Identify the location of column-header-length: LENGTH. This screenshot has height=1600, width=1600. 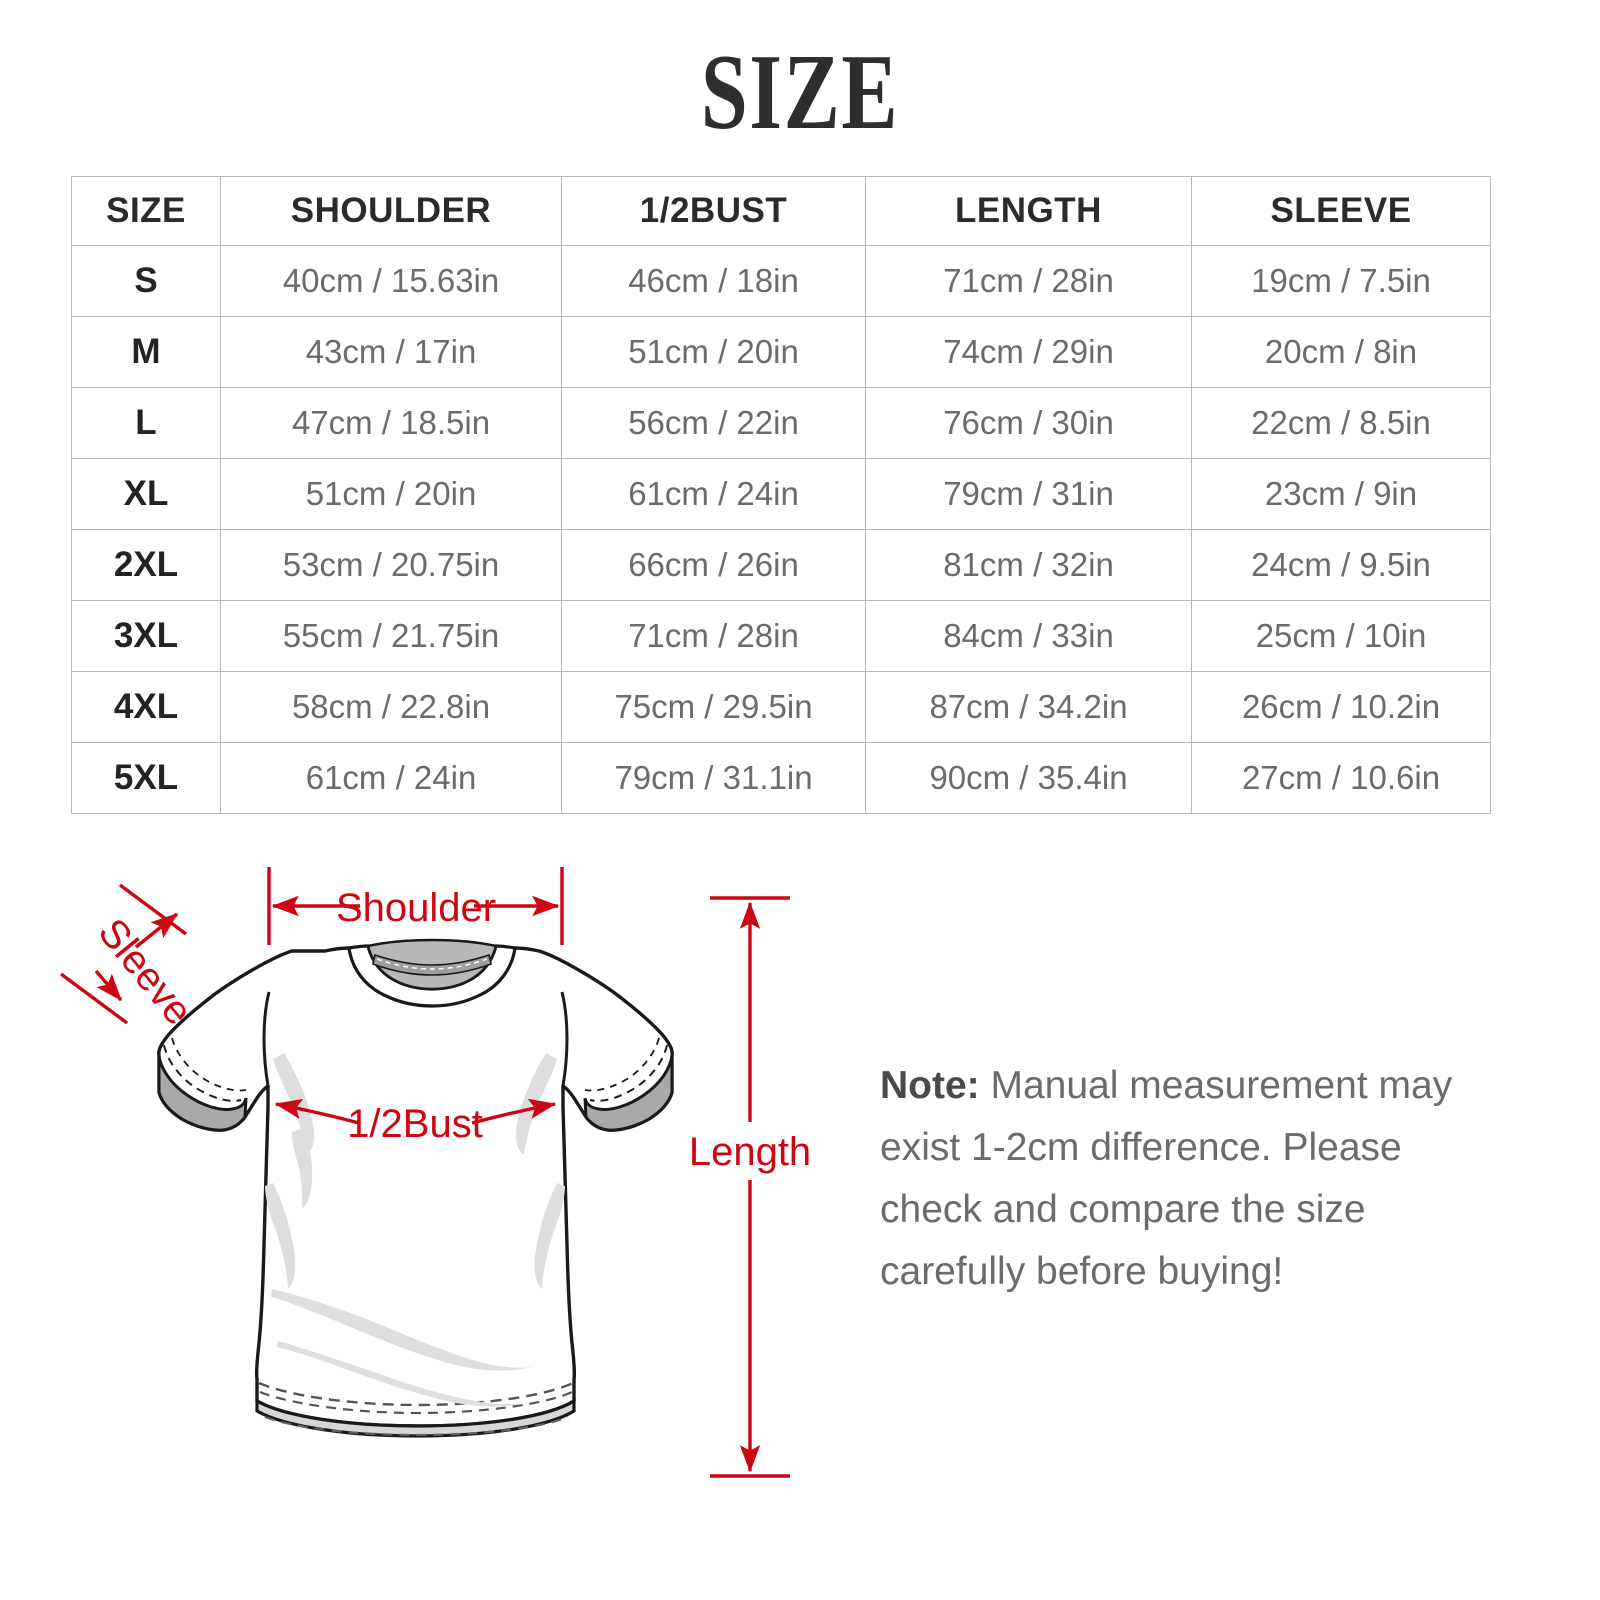
(1028, 211).